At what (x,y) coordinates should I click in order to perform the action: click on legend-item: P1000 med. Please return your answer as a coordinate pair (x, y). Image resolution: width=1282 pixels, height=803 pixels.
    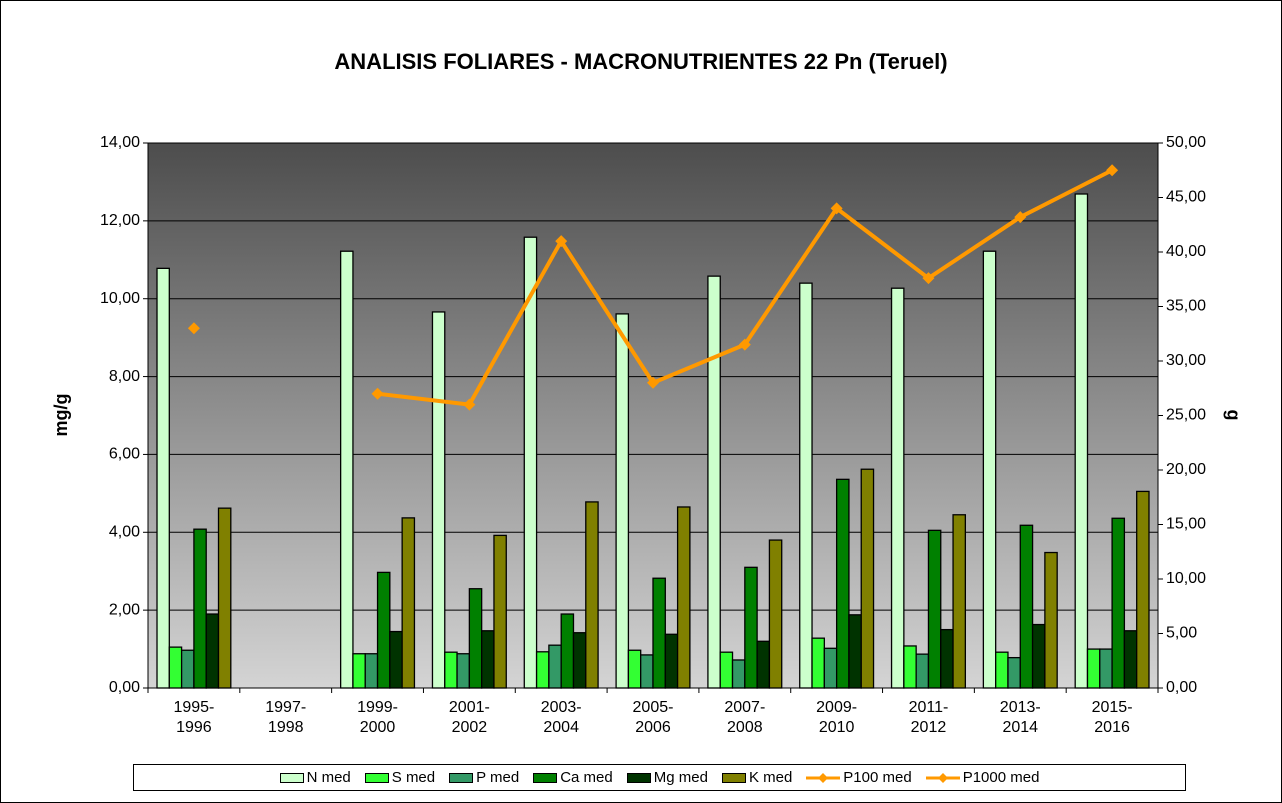
    Looking at the image, I should click on (982, 777).